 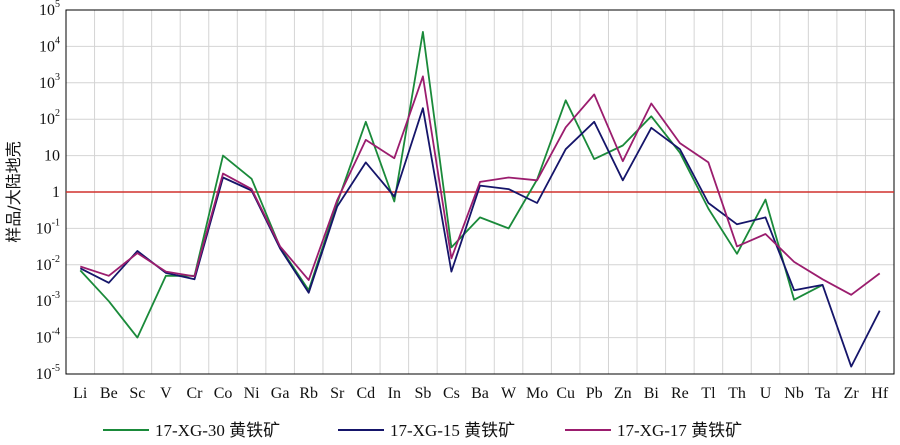 I want to click on y-tick-label: 10³, so click(x=49, y=82).